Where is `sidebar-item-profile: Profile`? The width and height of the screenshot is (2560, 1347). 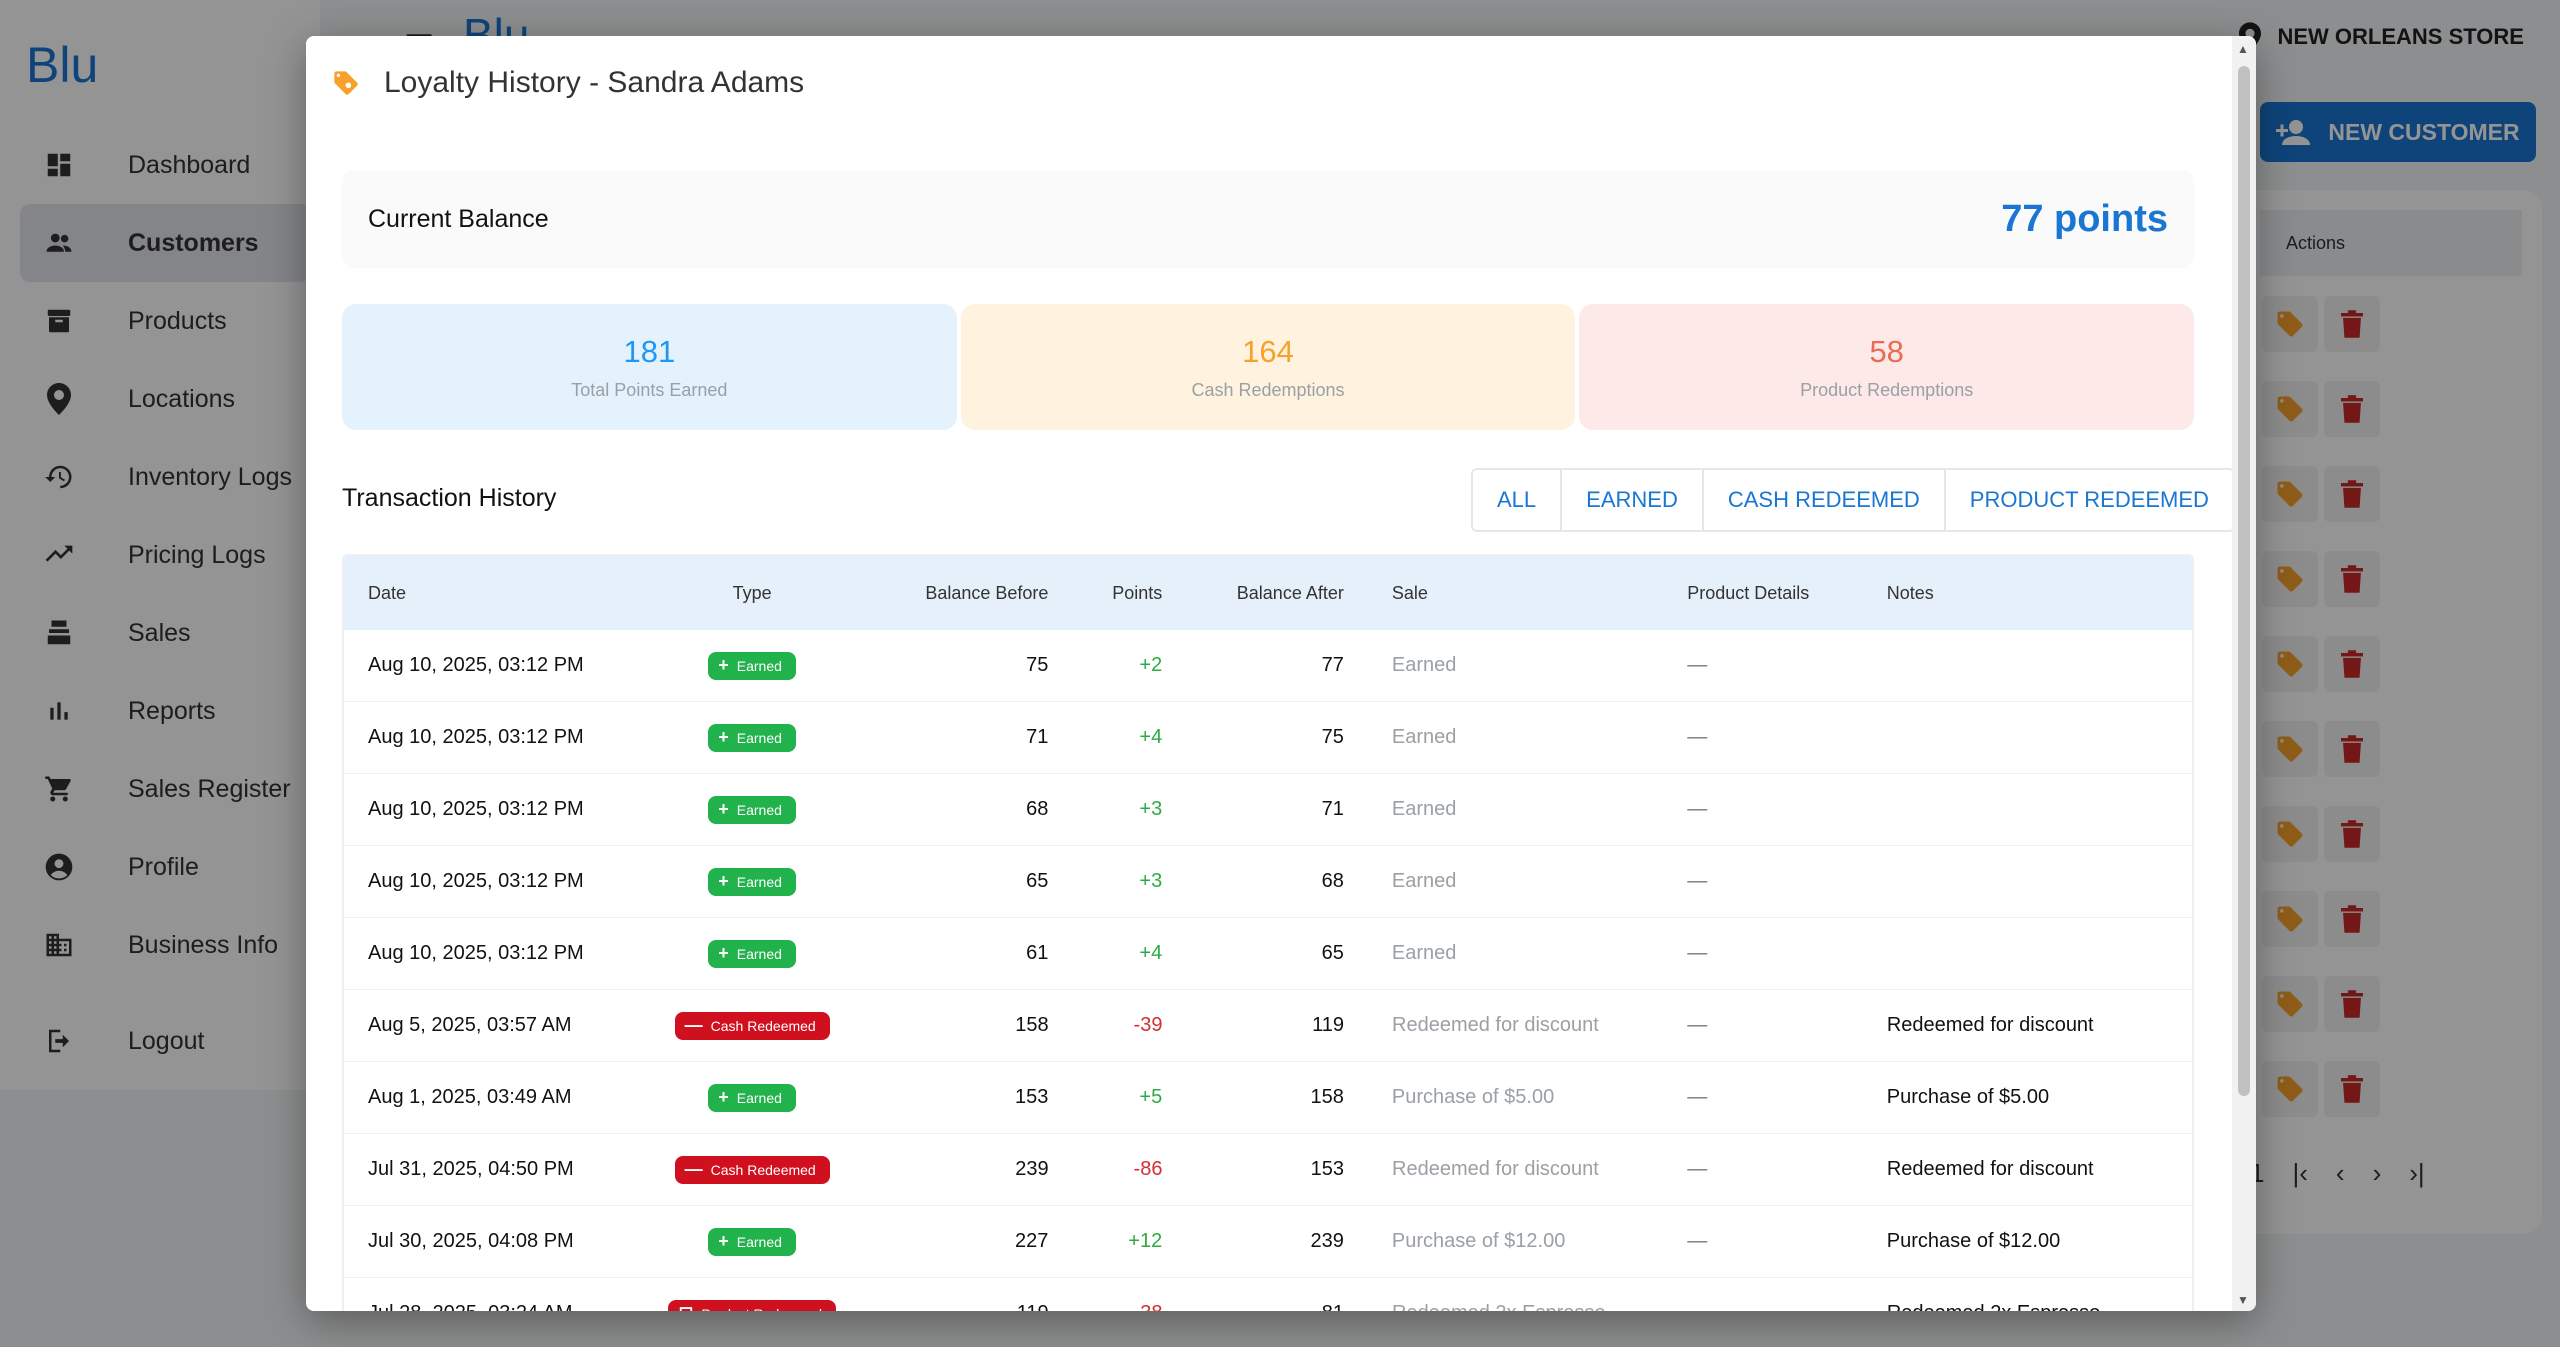 sidebar-item-profile: Profile is located at coordinates (165, 867).